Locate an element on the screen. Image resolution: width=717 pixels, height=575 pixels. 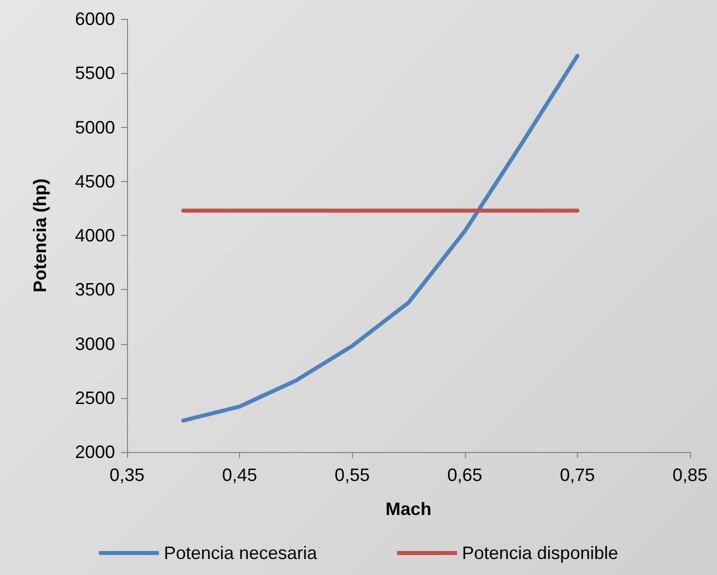
y-tick-label: 5000 is located at coordinates (94, 127).